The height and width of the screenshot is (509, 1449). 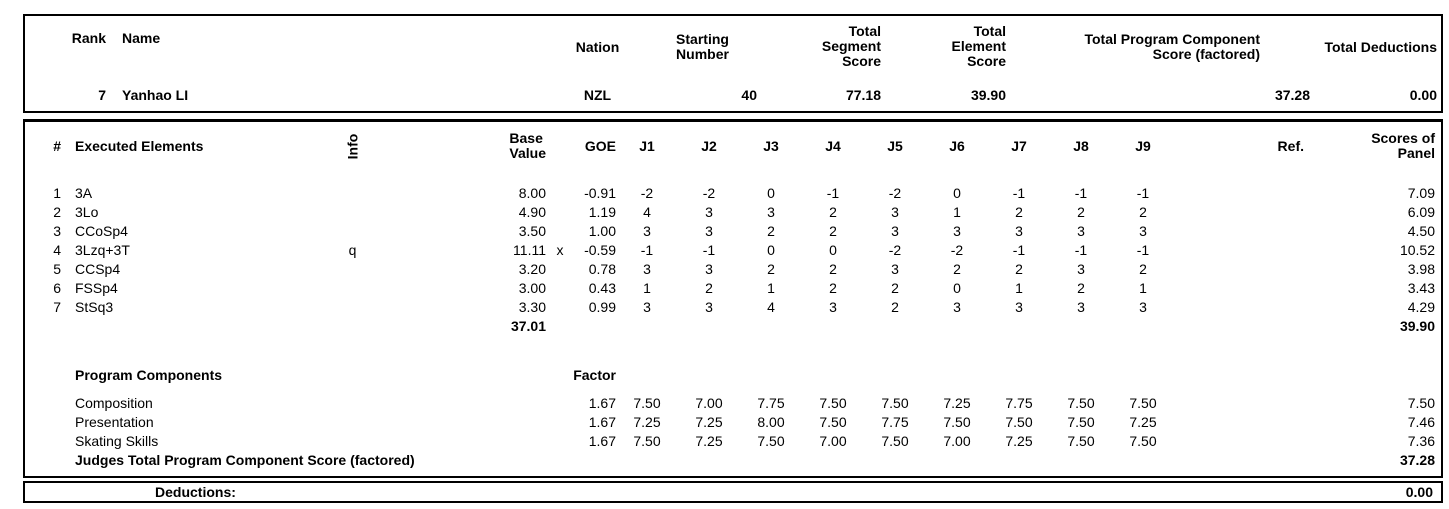 I want to click on component-panel-score: 7.50, so click(x=1421, y=403).